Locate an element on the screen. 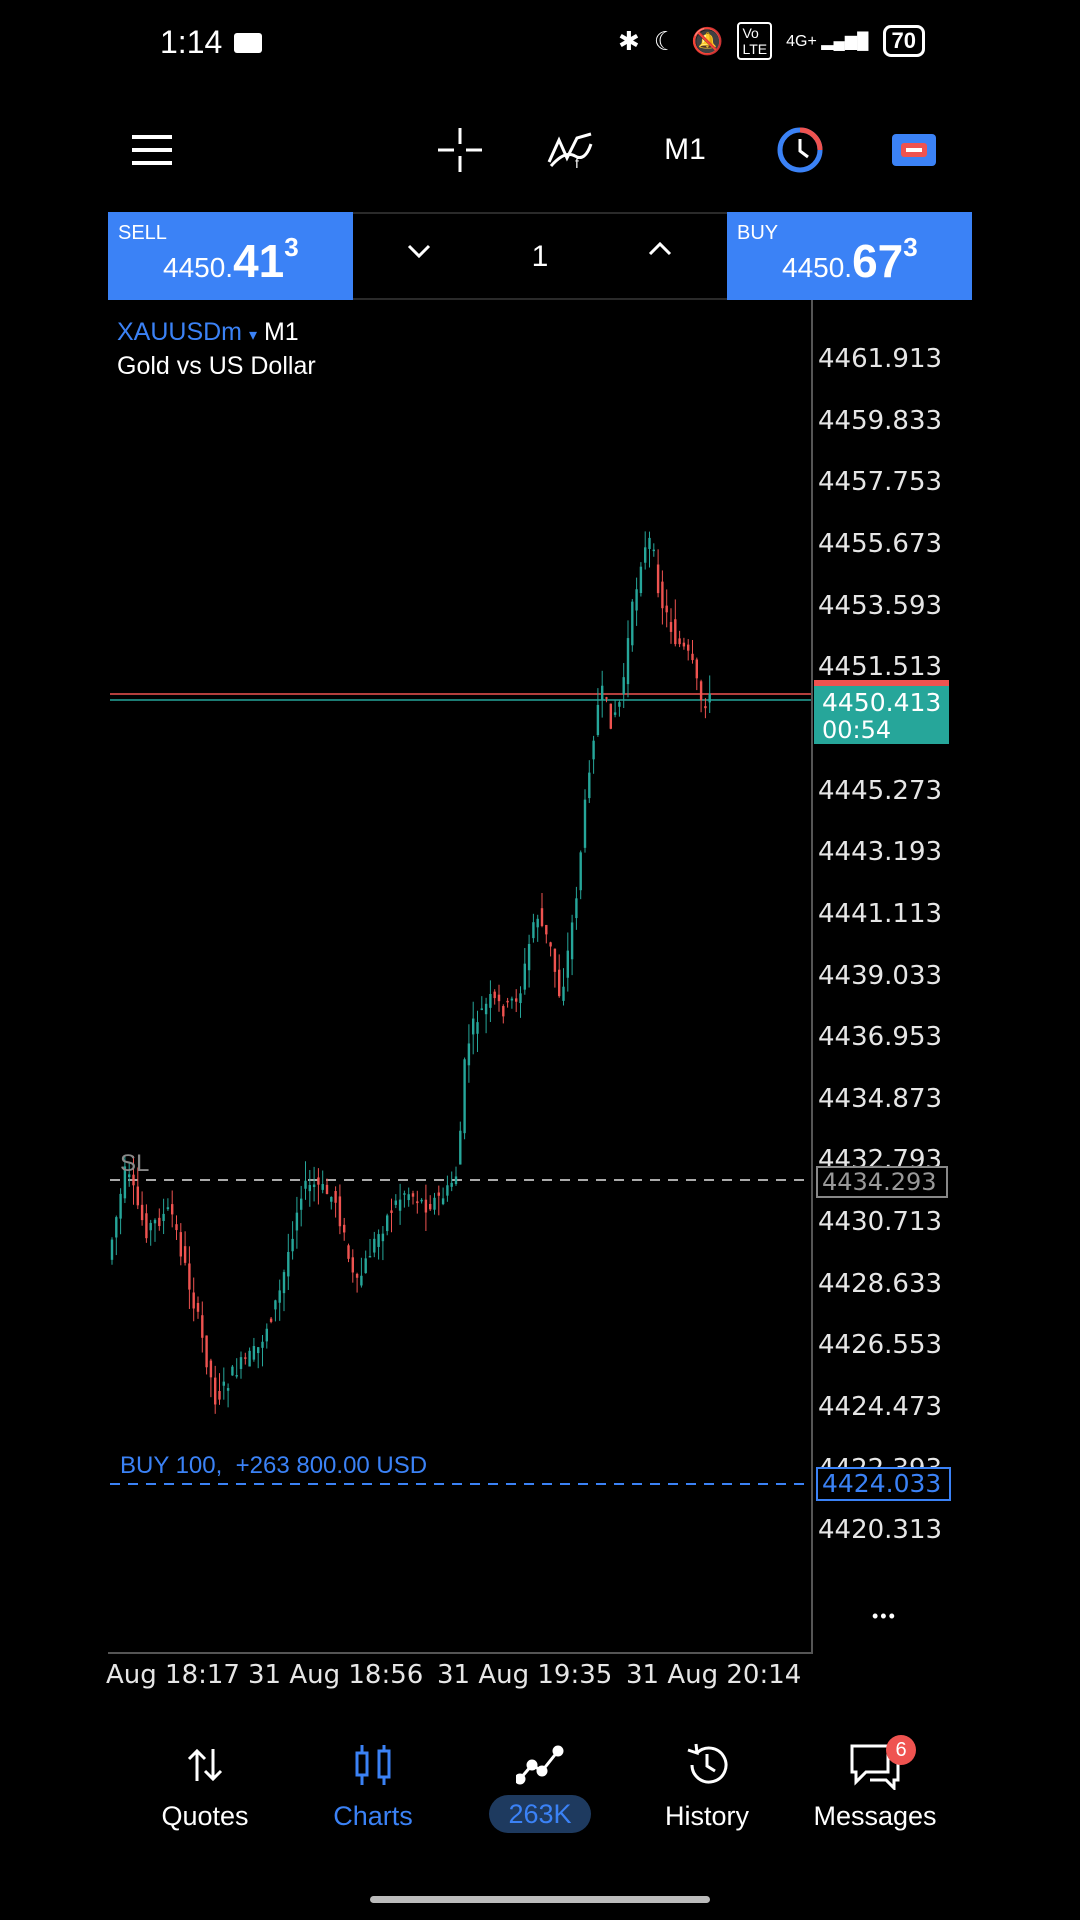 The width and height of the screenshot is (1080, 1920). buy-button: BUY 4450.673 is located at coordinates (849, 256).